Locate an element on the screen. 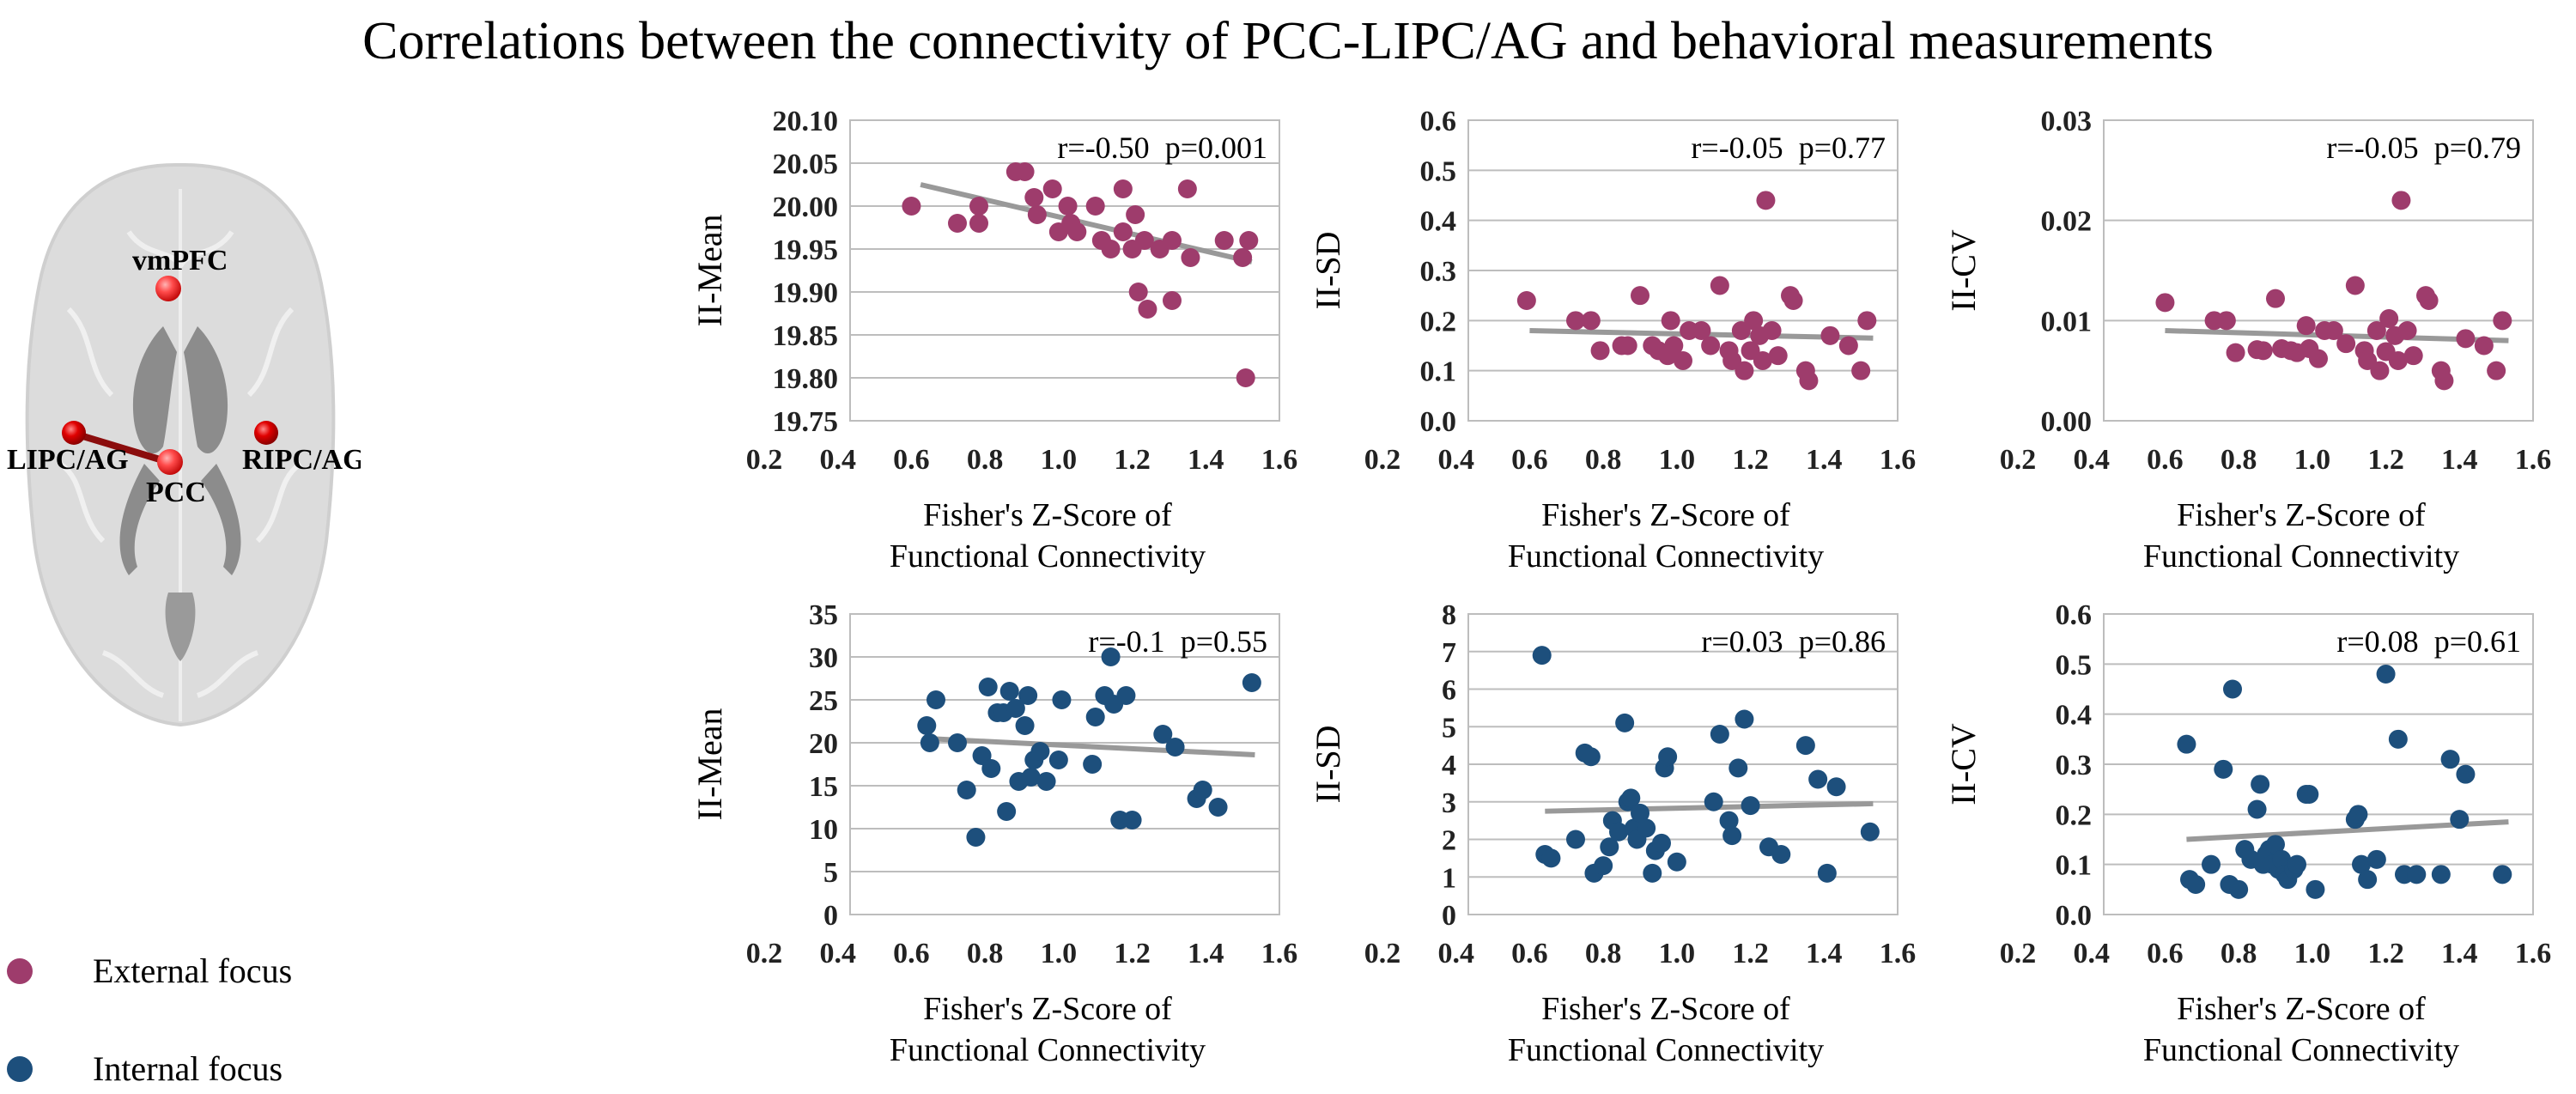 The height and width of the screenshot is (1094, 2576). stat-annotation: r=0.08 p=0.61 is located at coordinates (2428, 641).